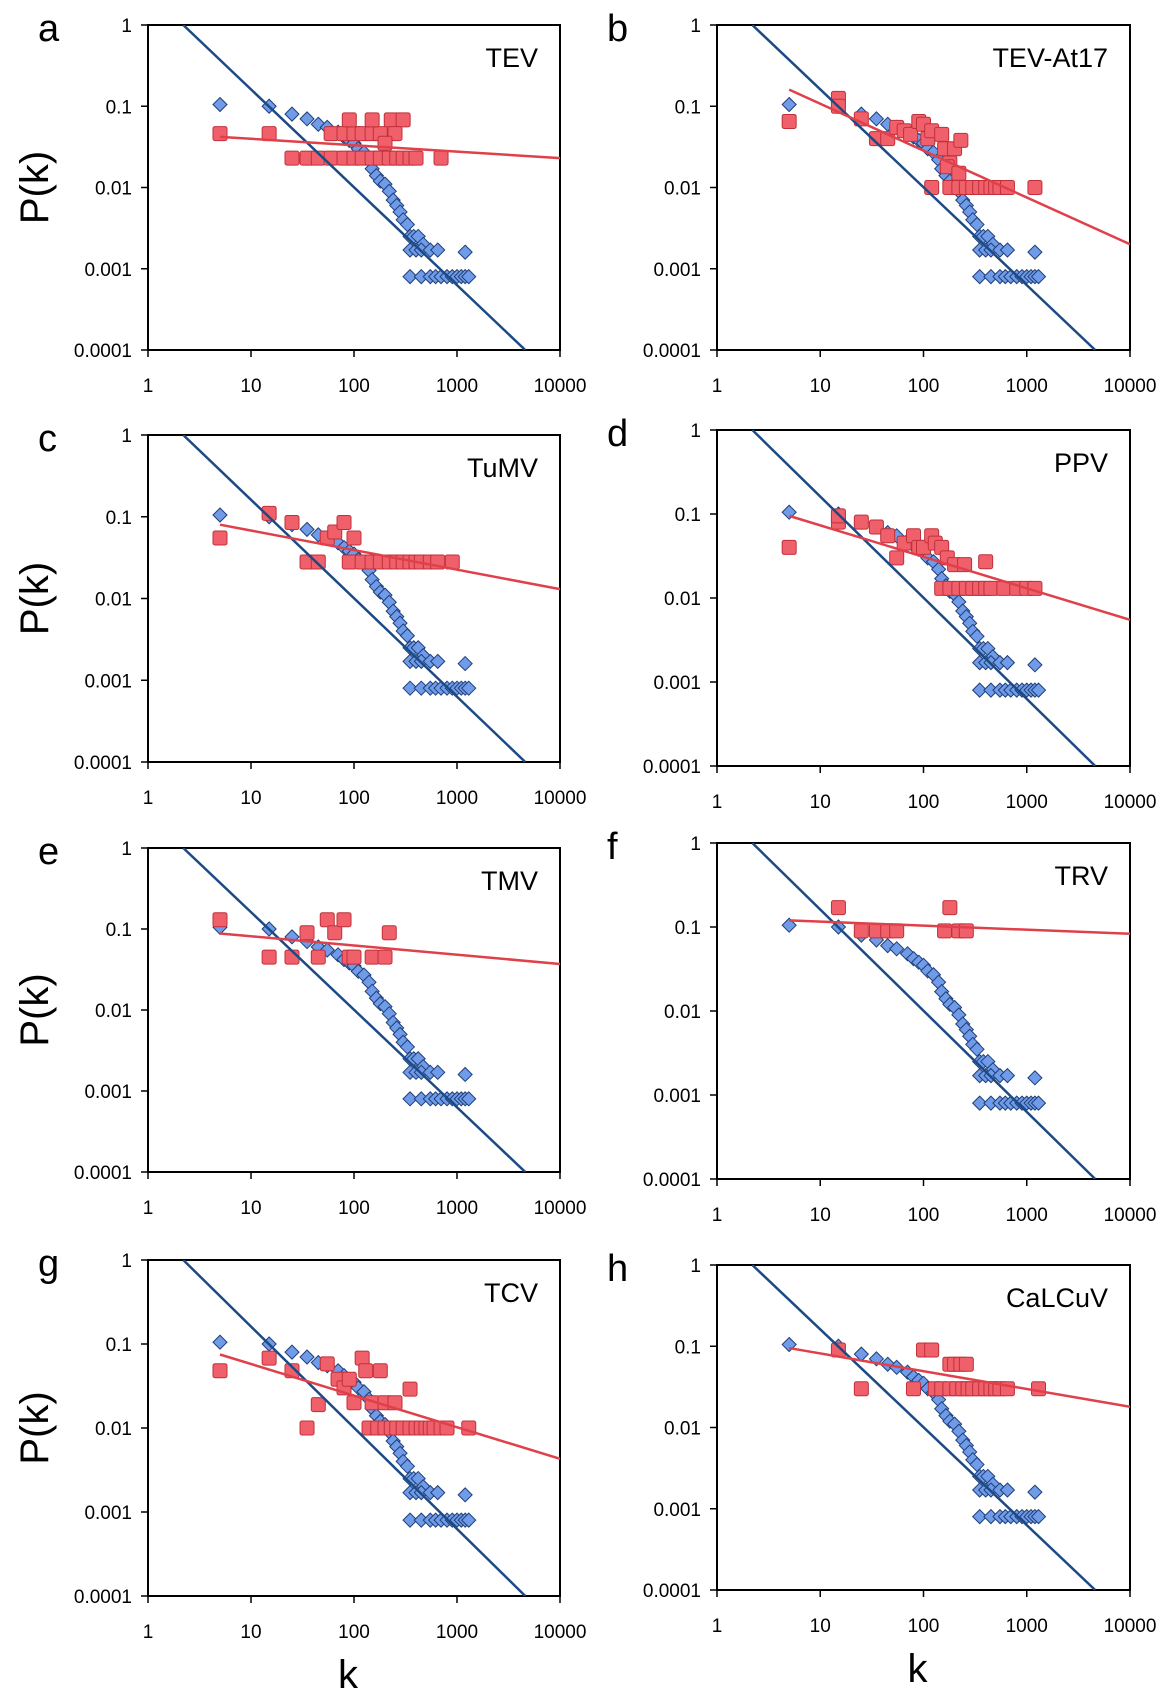 This screenshot has height=1697, width=1163. What do you see at coordinates (354, 1428) in the screenshot?
I see `blue-fit-line` at bounding box center [354, 1428].